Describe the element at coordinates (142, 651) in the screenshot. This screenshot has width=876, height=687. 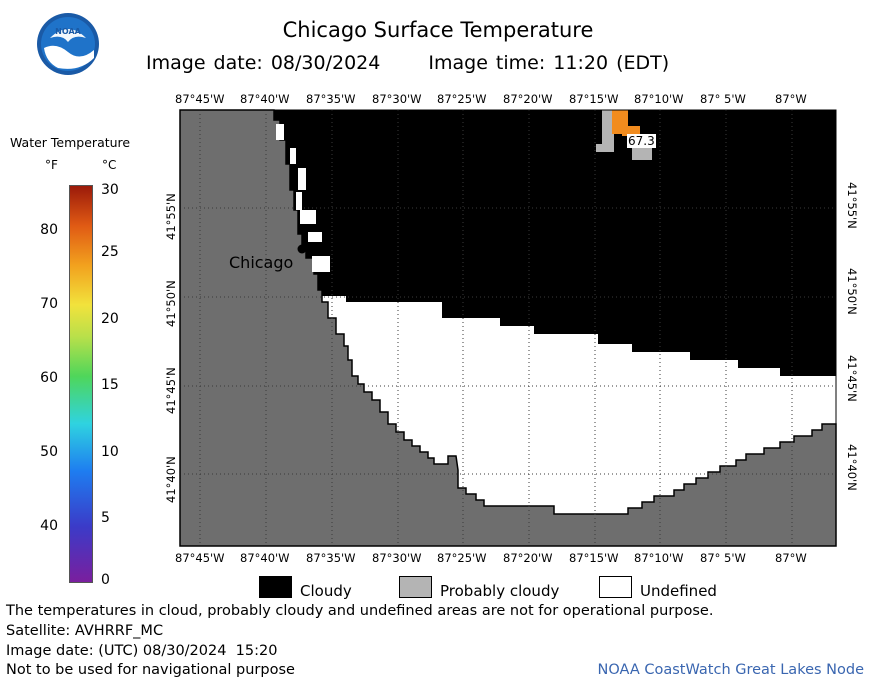
I see `utc-date-text: Image date: (UTC) 08/30/2024 15:20` at that location.